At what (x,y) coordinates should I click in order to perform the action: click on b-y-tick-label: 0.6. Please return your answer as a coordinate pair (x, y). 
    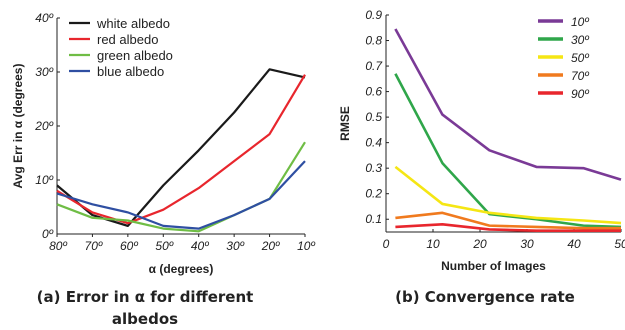
    Looking at the image, I should click on (373, 92).